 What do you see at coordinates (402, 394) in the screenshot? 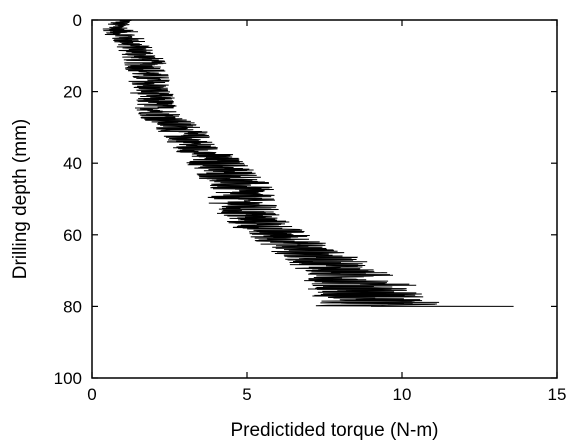
I see `x-tick-label: 10` at bounding box center [402, 394].